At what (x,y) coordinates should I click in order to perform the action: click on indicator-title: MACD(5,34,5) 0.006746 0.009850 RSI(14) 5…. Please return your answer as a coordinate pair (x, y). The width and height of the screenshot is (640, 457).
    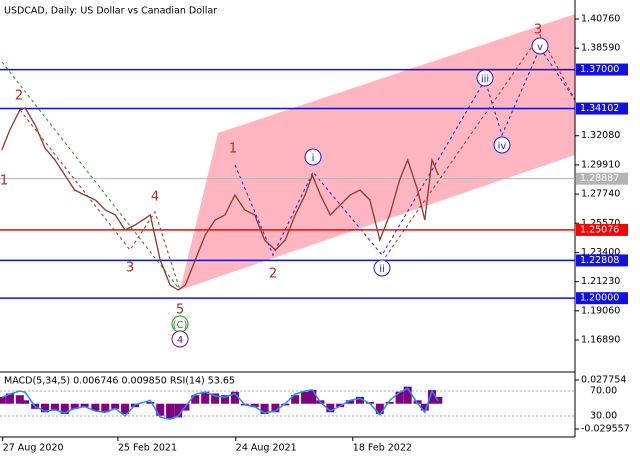
    Looking at the image, I should click on (119, 381).